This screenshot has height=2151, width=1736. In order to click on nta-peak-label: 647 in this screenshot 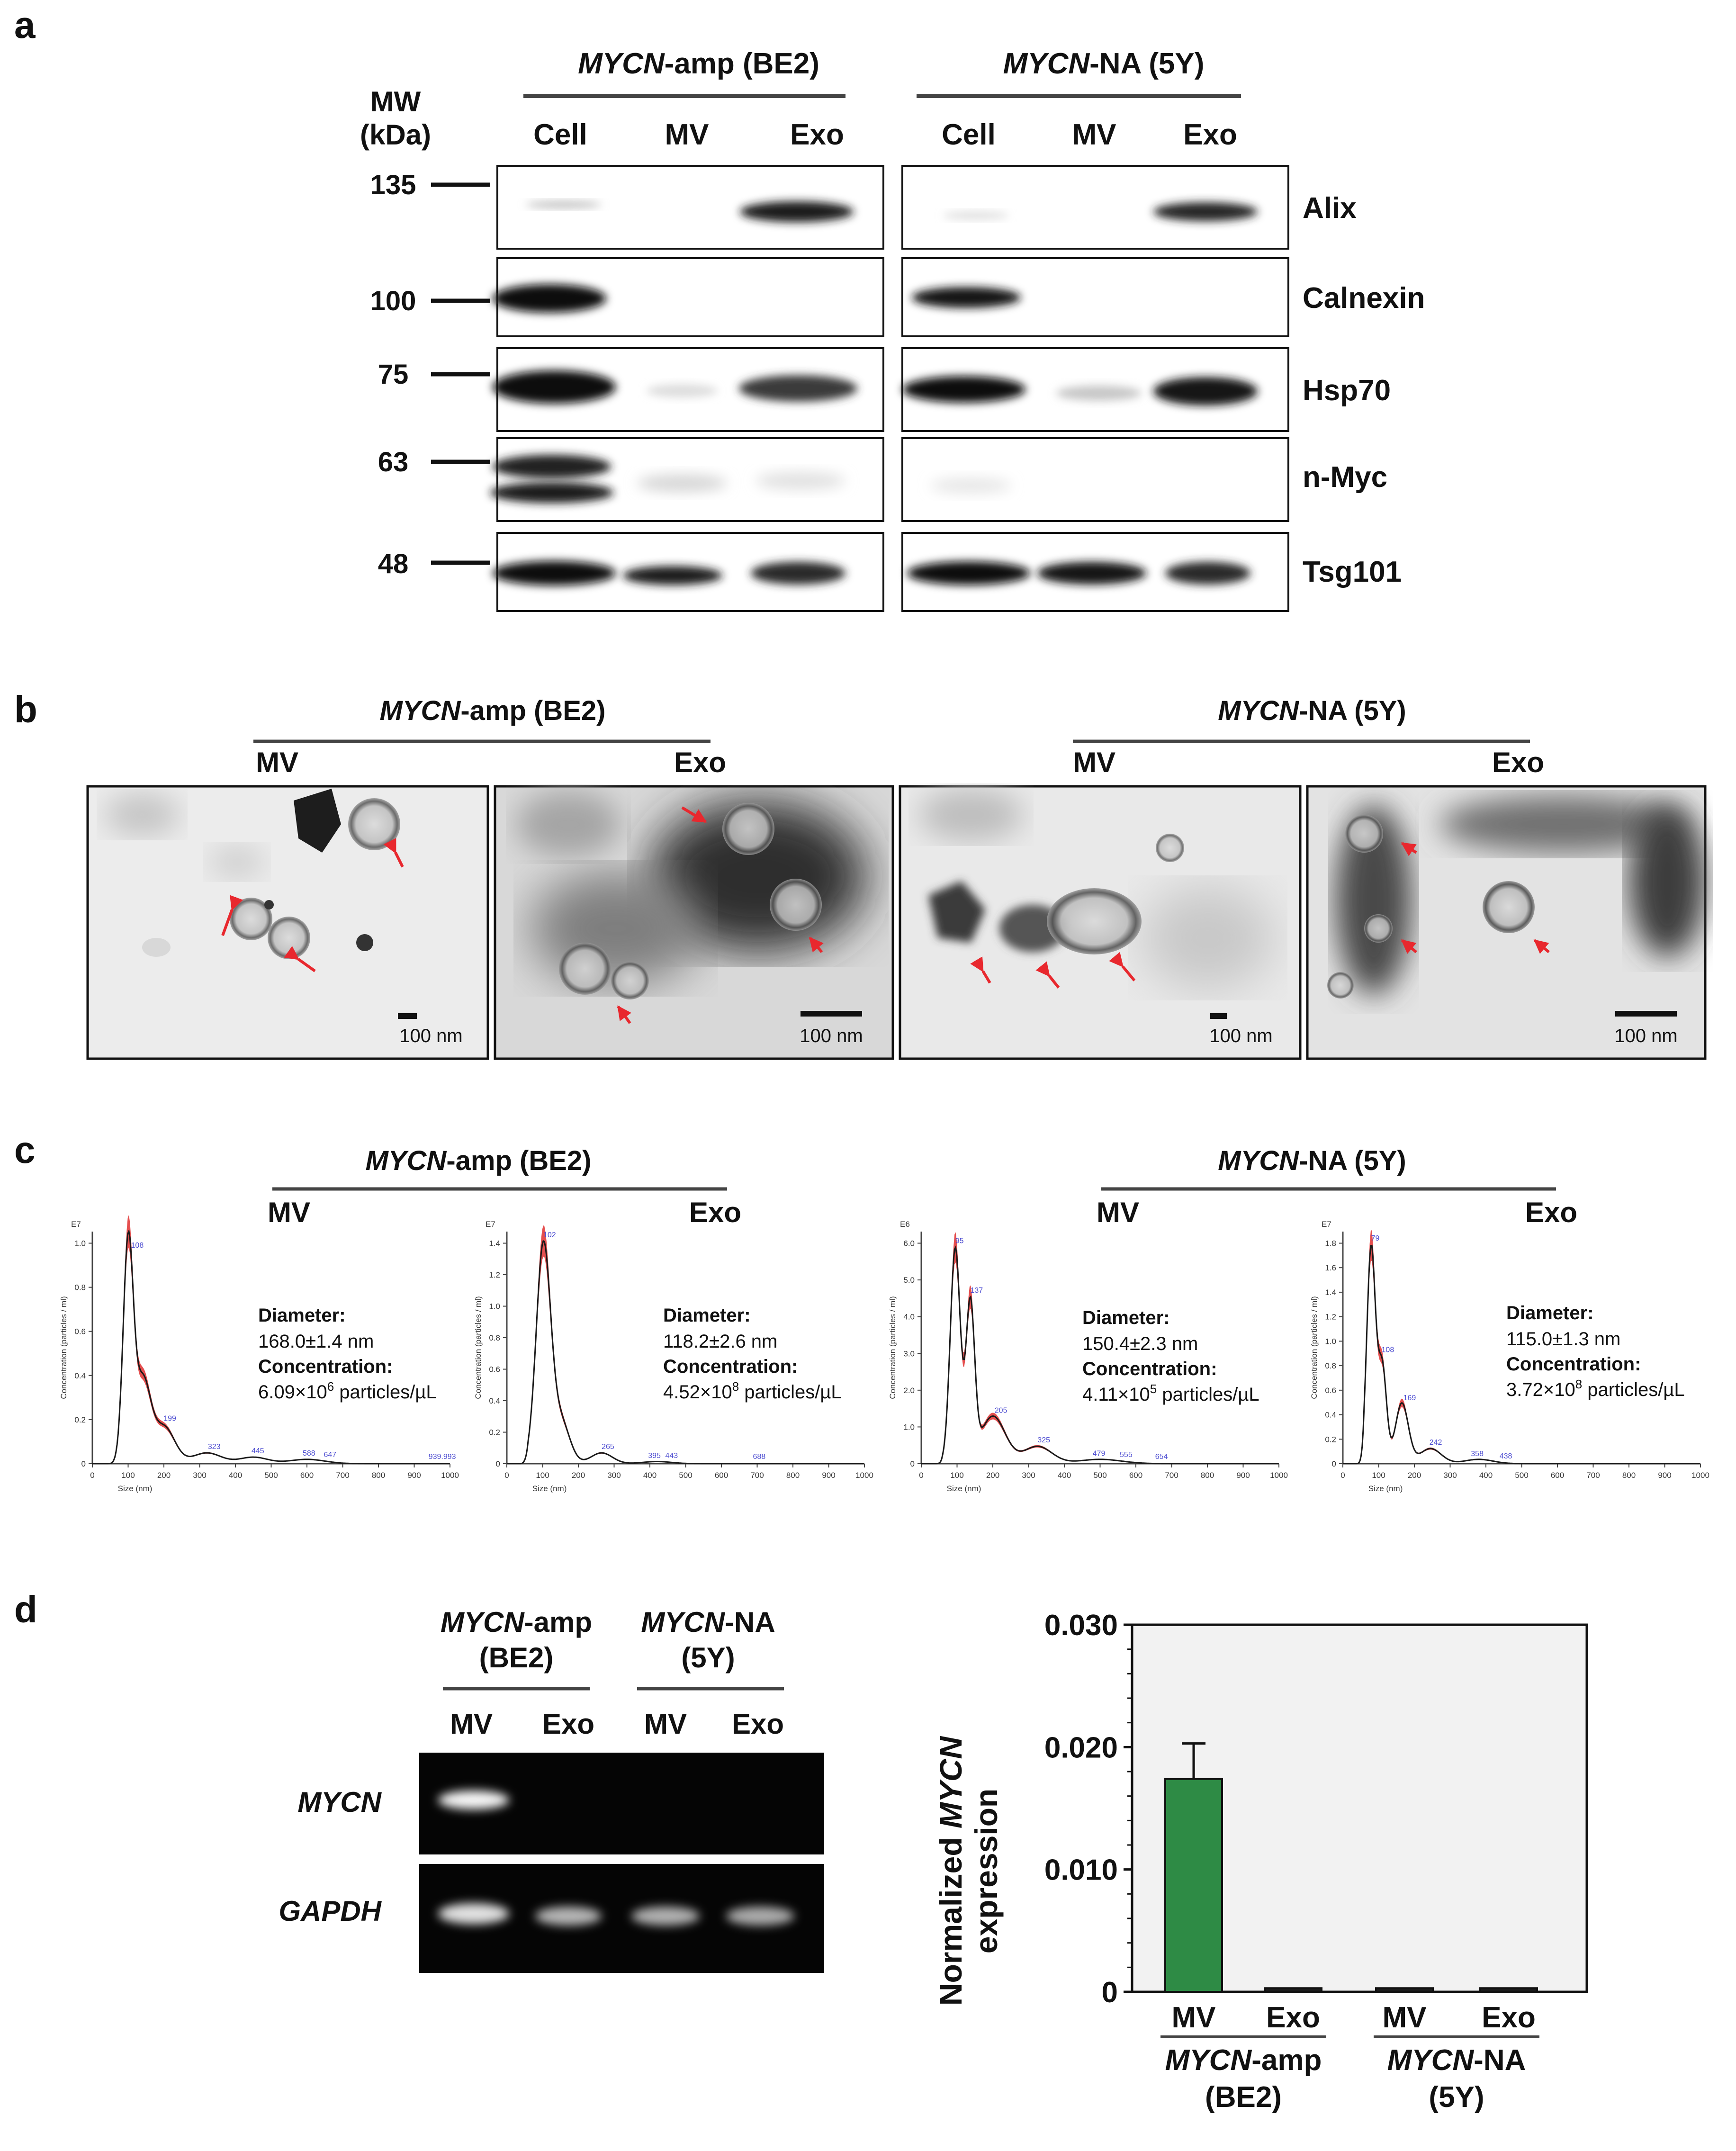, I will do `click(330, 1455)`.